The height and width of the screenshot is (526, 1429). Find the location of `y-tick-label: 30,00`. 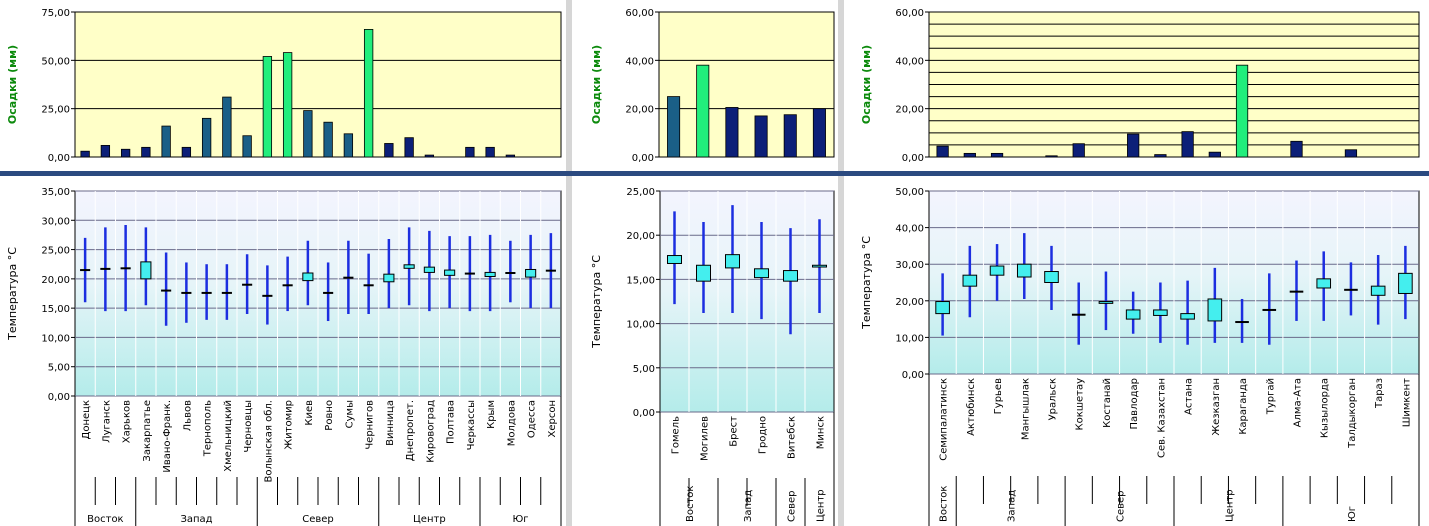

y-tick-label: 30,00 is located at coordinates (55, 221).